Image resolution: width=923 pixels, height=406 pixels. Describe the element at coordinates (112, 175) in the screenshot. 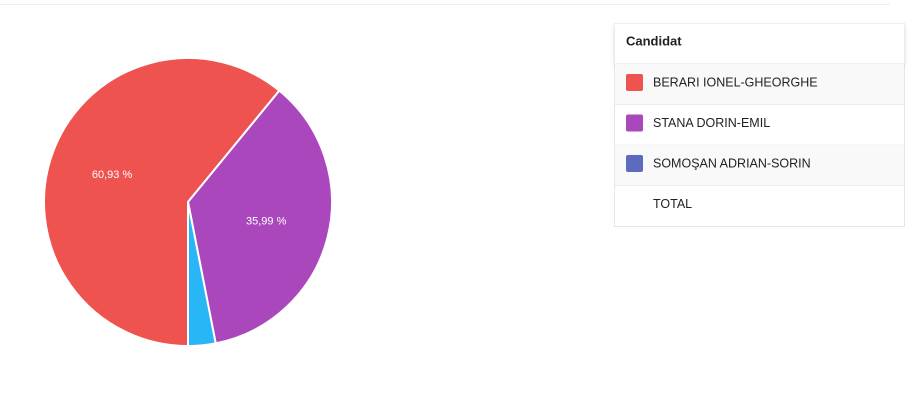

I see `slice-label: 60,93 %` at that location.